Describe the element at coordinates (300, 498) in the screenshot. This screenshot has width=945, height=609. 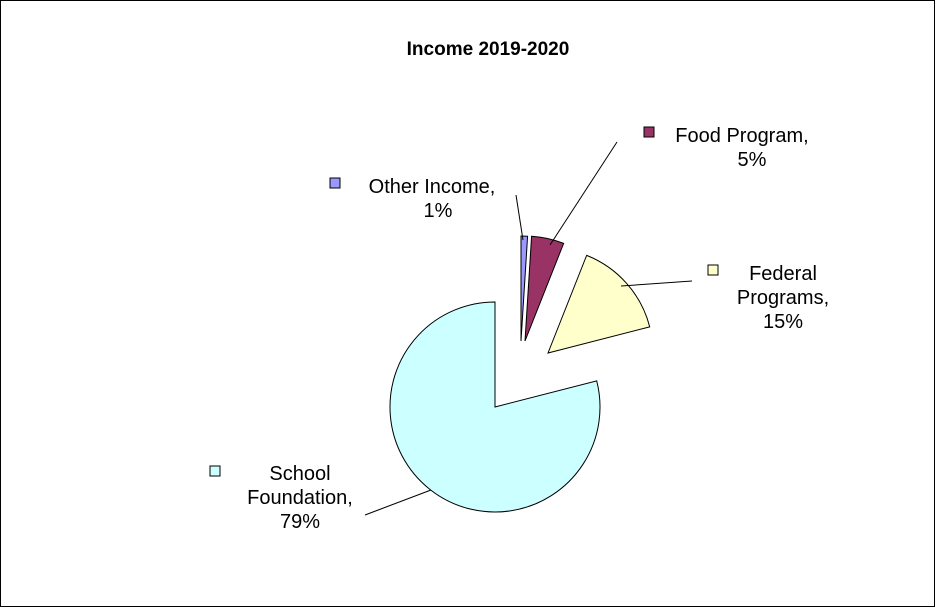
I see `data-label-school-foundation: School Foundation, 79%` at that location.